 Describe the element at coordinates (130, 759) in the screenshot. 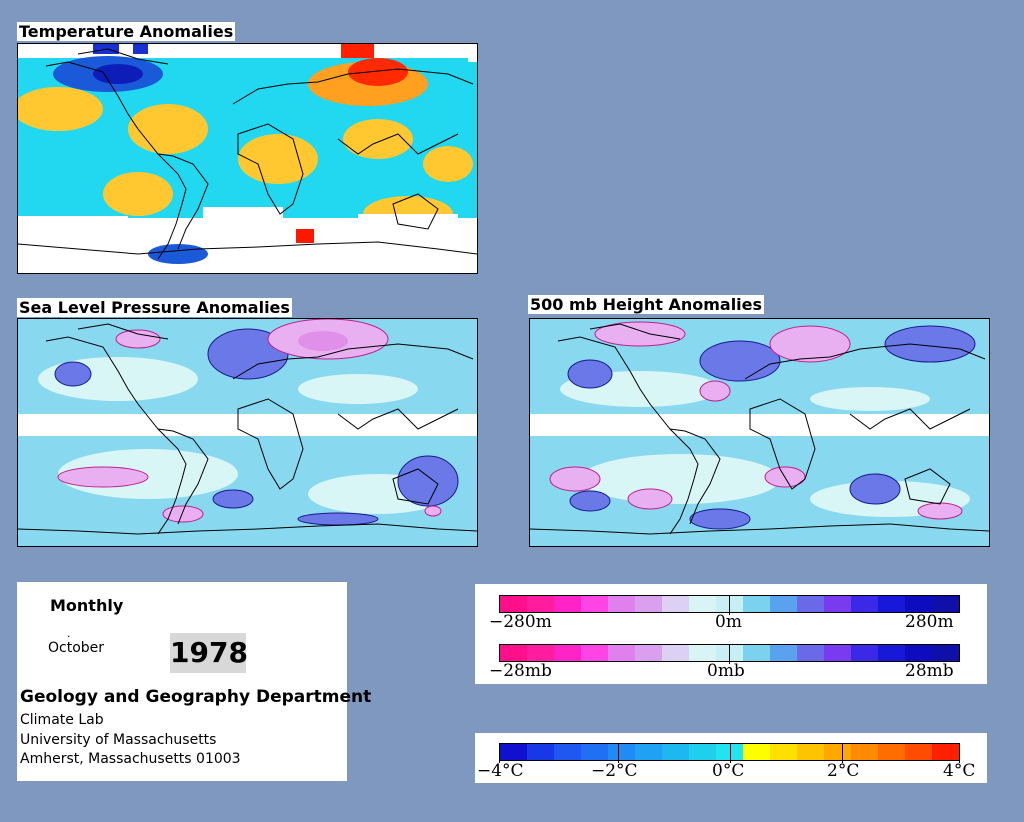

I see `address-line: Amherst, Massachusetts 01003` at that location.